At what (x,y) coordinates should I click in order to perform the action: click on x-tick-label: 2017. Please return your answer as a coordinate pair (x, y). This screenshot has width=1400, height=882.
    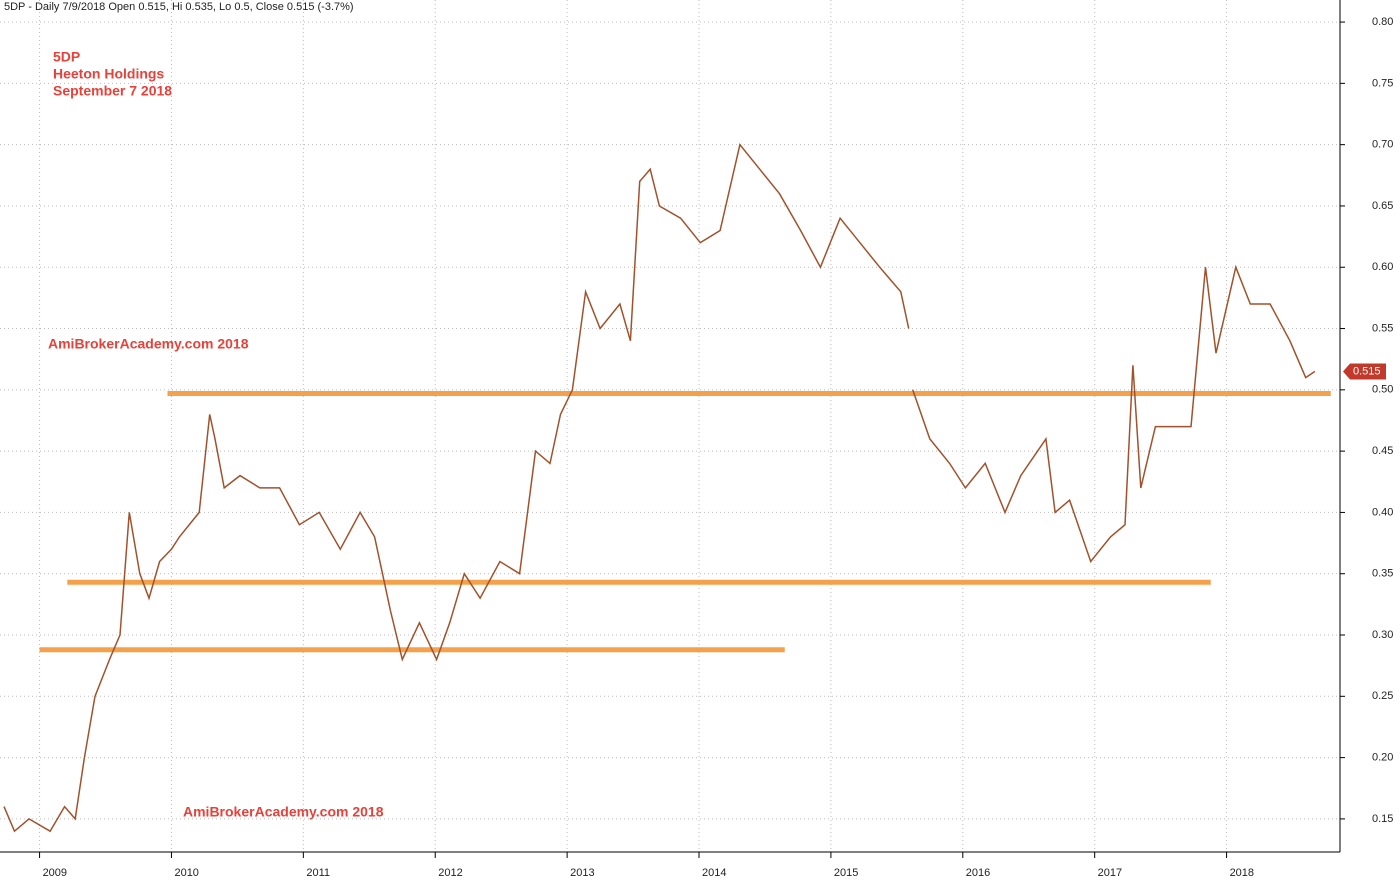
    Looking at the image, I should click on (1110, 873).